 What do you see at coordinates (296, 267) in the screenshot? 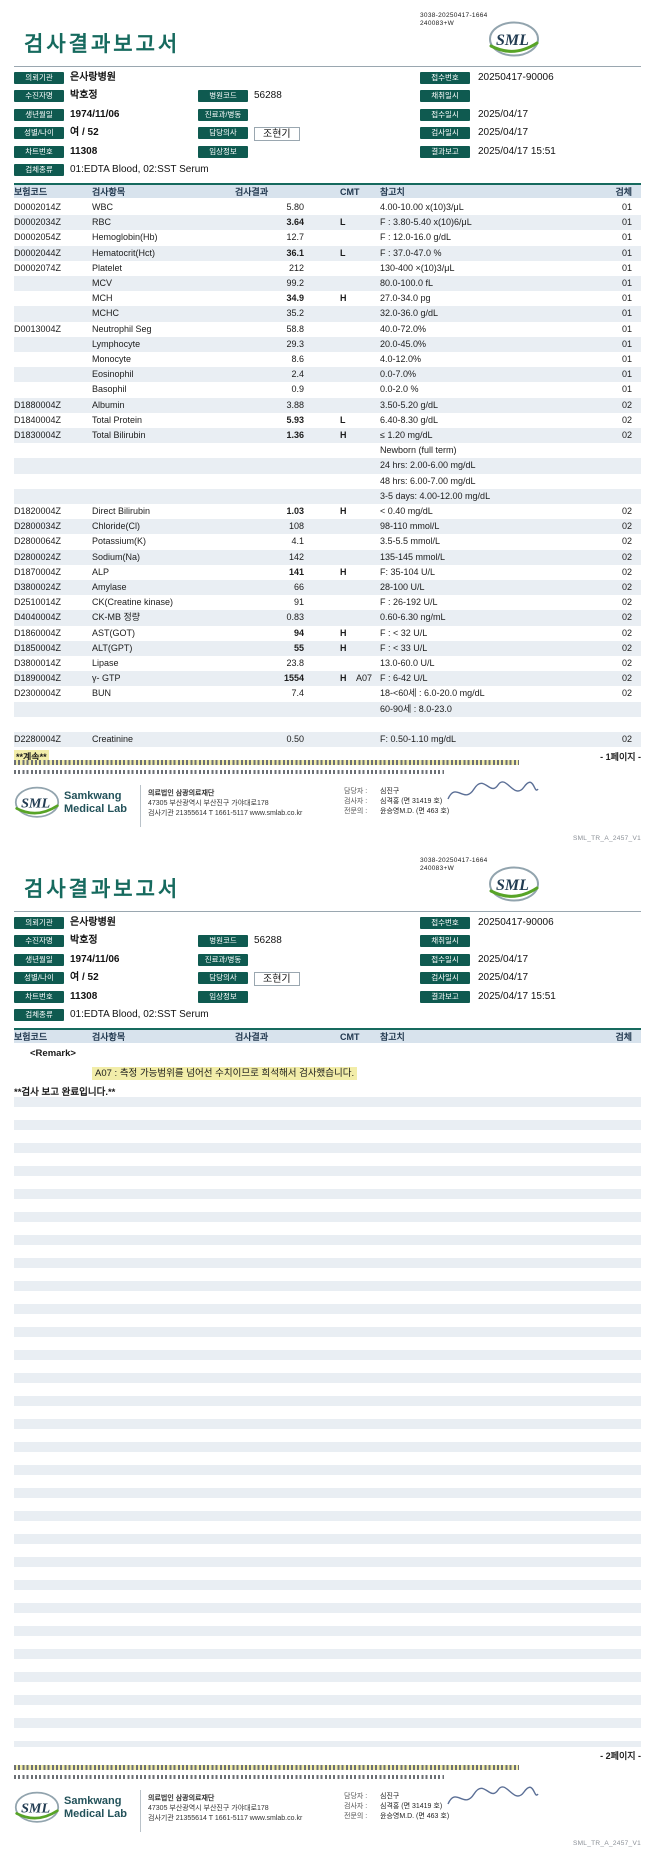
I see `cell-result: 212` at bounding box center [296, 267].